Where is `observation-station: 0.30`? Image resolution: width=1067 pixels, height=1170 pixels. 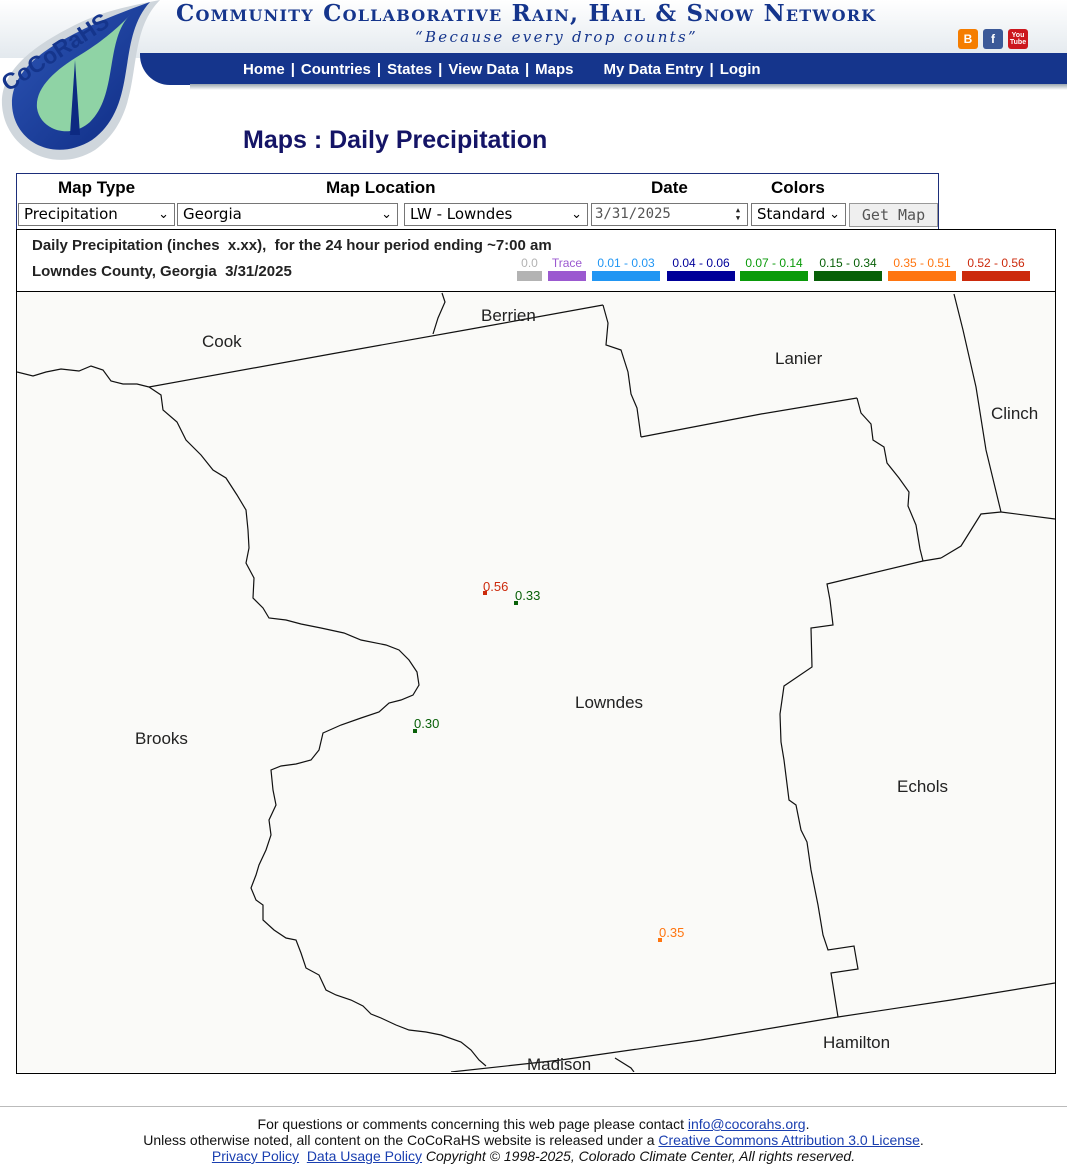 observation-station: 0.30 is located at coordinates (426, 724).